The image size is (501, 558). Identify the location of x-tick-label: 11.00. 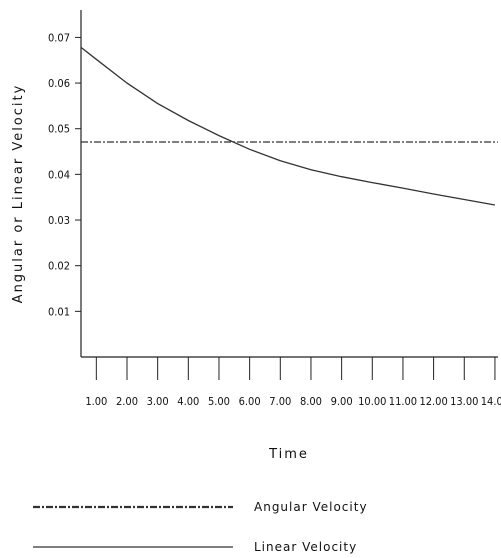
(403, 401).